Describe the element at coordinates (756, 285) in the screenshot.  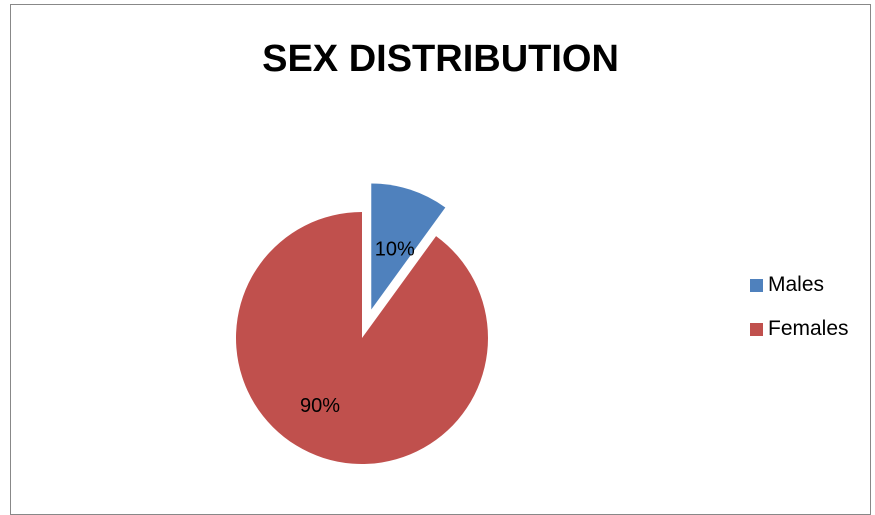
I see `legend-swatch-males` at that location.